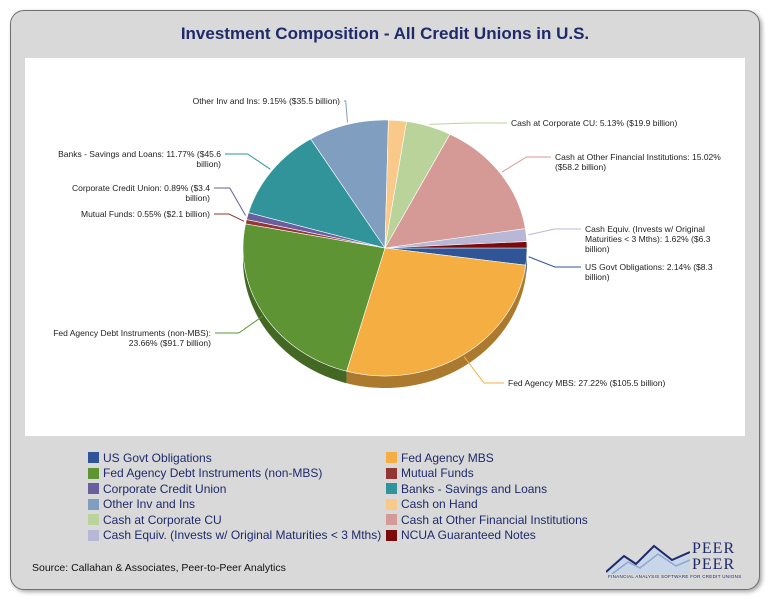  I want to click on pie-slice-ncua-guaranteed-notes, so click(456, 245).